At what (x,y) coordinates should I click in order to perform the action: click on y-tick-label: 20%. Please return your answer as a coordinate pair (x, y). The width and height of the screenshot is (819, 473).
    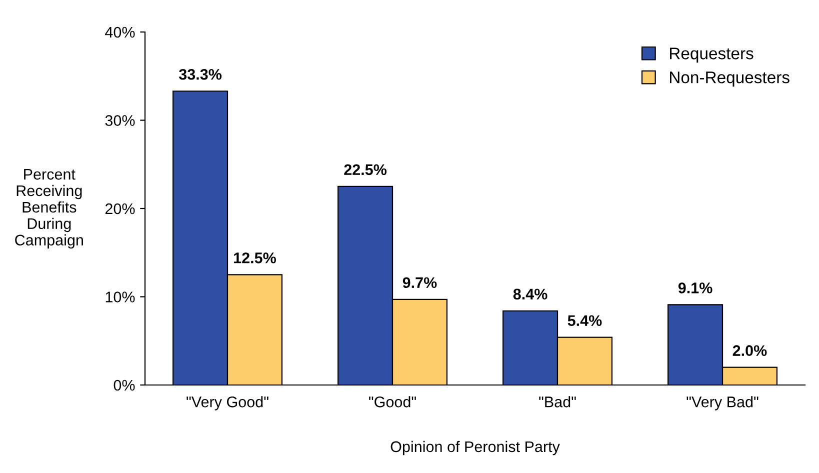
    Looking at the image, I should click on (120, 208).